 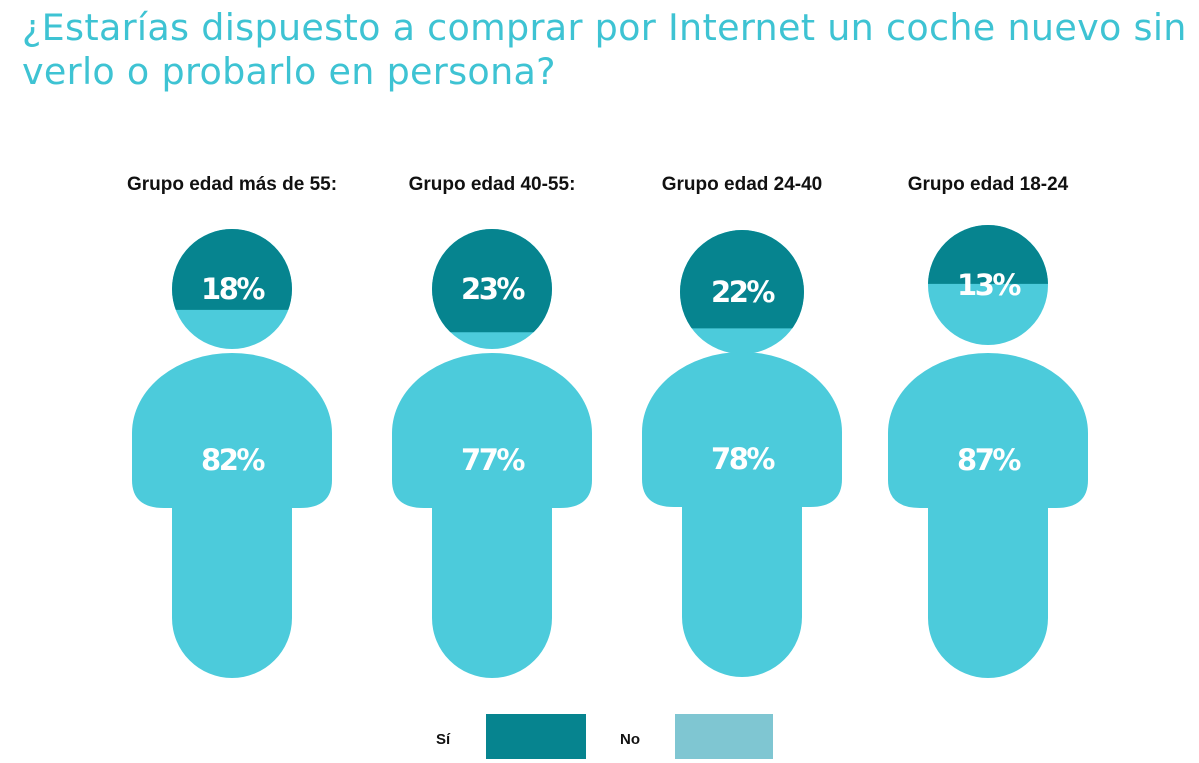 I want to click on legend-label: No, so click(x=630, y=739).